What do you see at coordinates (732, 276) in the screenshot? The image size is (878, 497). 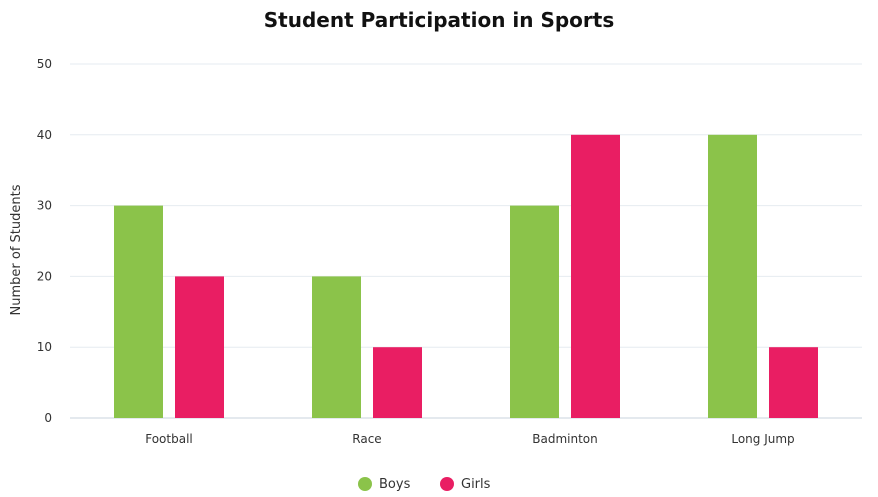 I see `bar-boys-long-jump` at bounding box center [732, 276].